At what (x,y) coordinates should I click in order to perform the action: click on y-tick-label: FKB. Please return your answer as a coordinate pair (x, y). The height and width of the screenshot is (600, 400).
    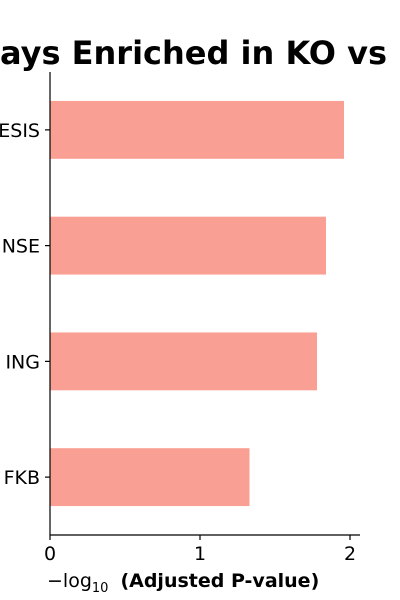
    Looking at the image, I should click on (22, 478).